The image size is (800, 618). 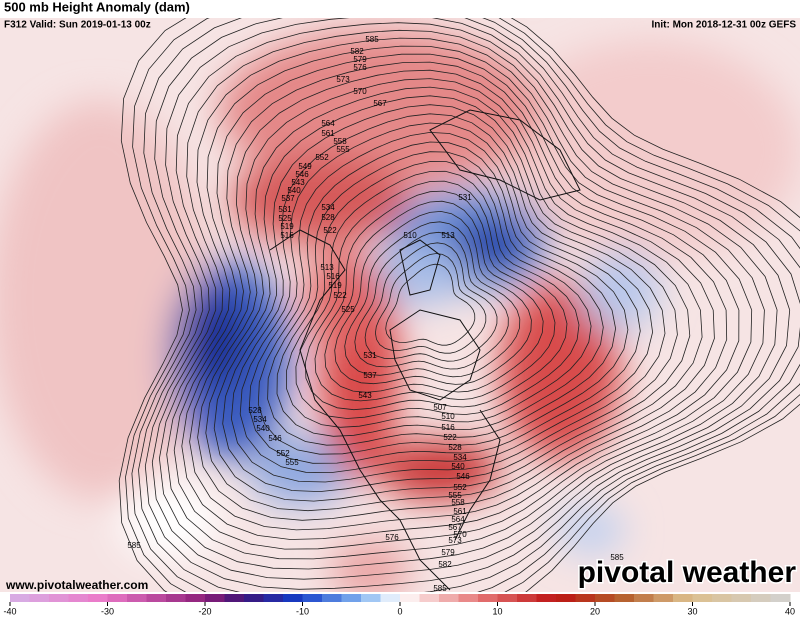 I want to click on contour-label: 519, so click(x=287, y=226).